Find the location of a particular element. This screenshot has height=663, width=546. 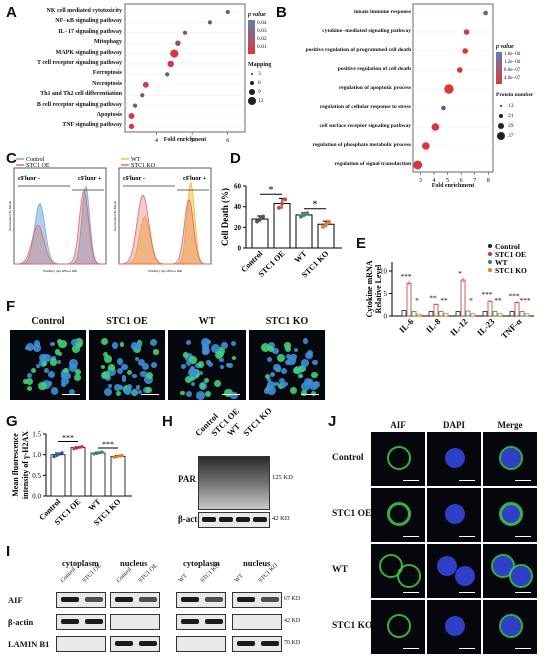

histogram-STC1 KO is located at coordinates (165, 229).